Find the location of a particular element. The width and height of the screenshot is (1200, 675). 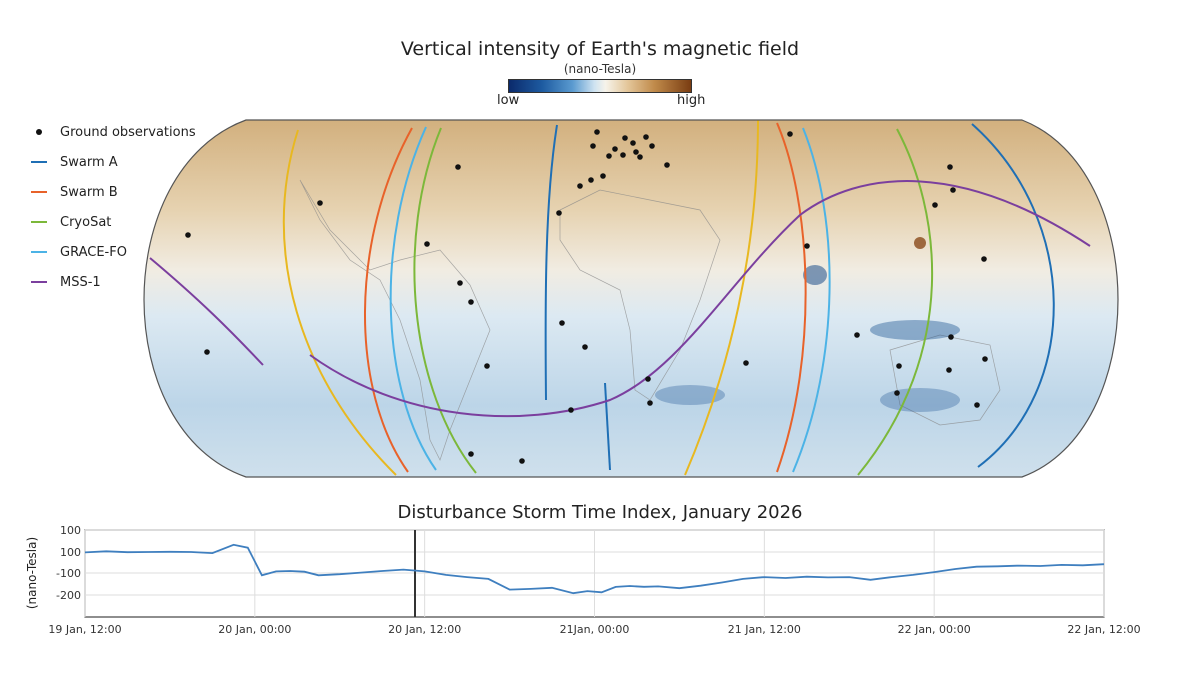

legend-ground-observations: Ground observations is located at coordinates (113, 132).